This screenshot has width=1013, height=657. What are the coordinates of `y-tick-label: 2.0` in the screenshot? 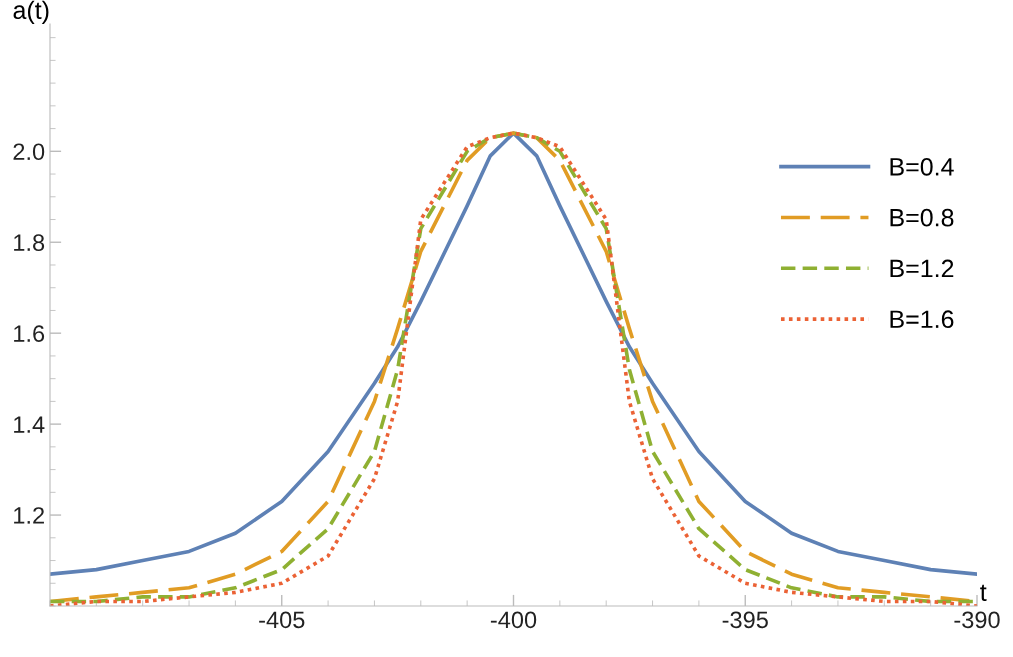 It's located at (29, 152).